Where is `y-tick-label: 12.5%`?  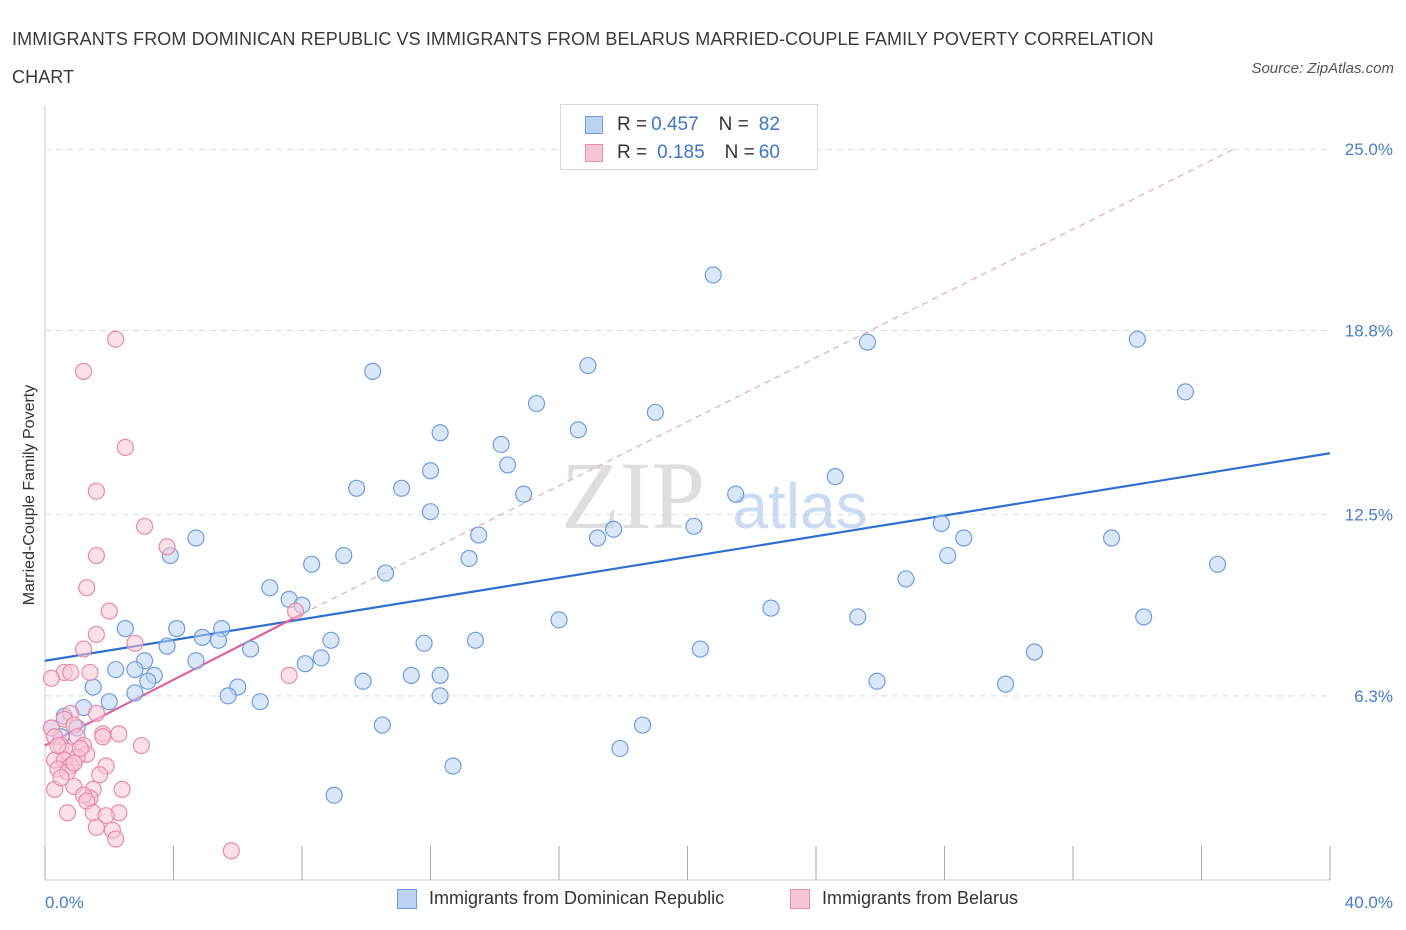 y-tick-label: 12.5% is located at coordinates (1369, 515).